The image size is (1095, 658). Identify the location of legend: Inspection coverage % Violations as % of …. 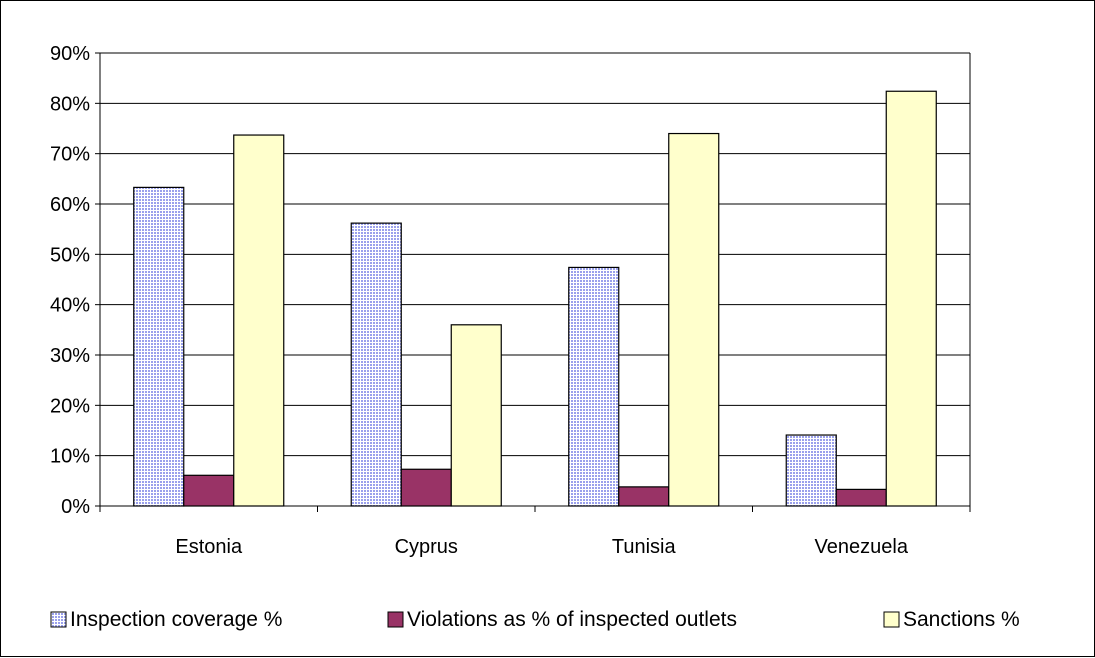
(535, 619).